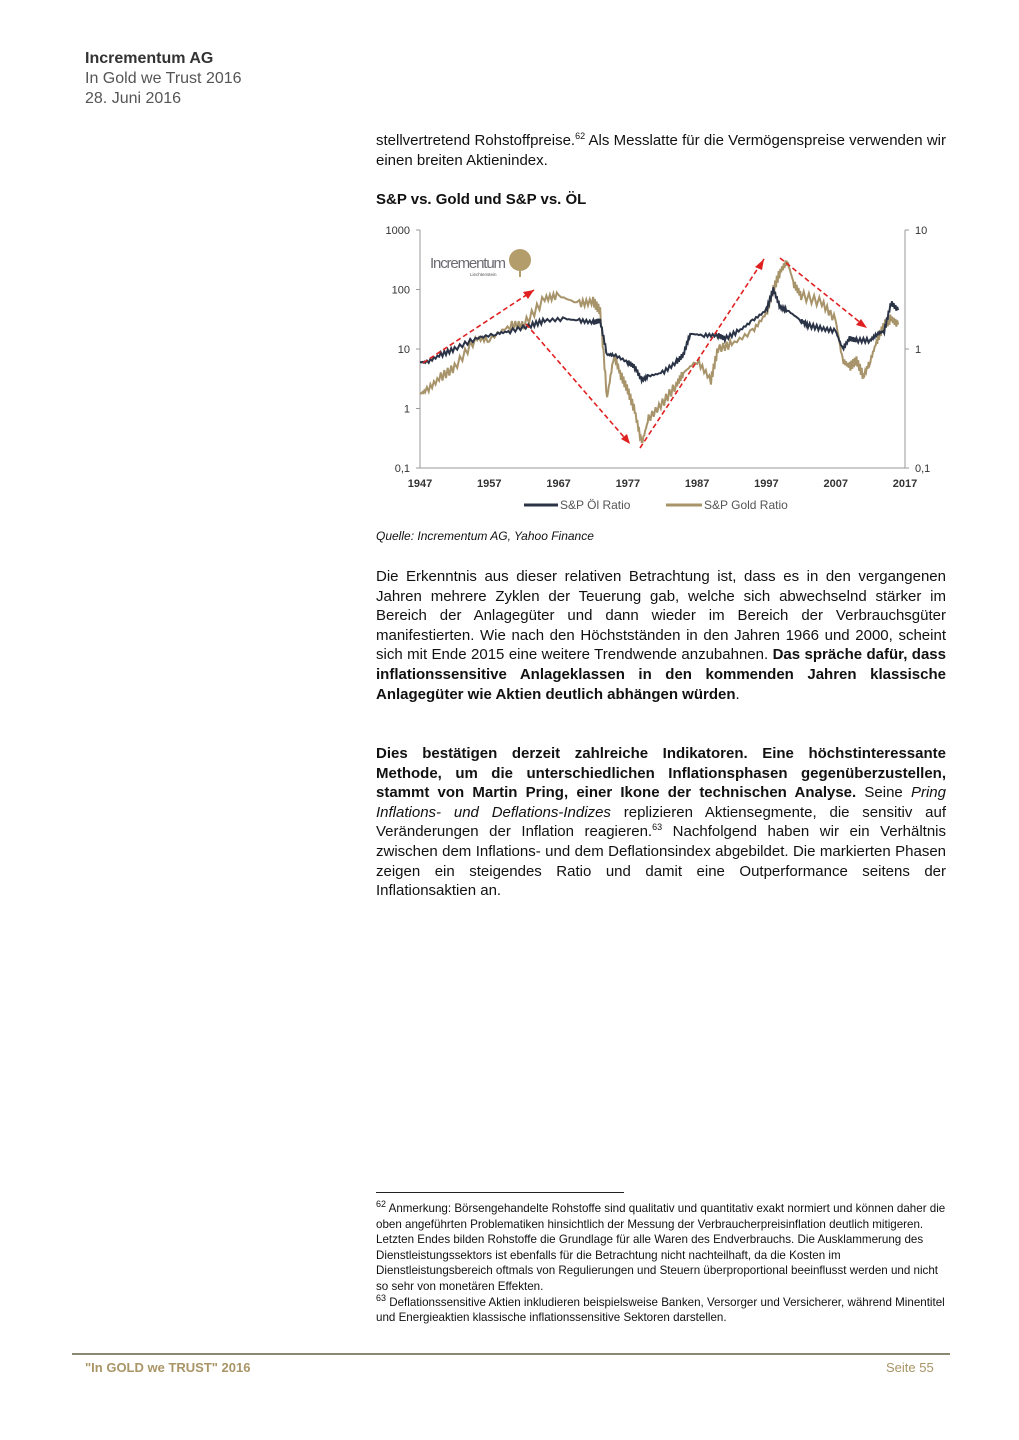  Describe the element at coordinates (746, 505) in the screenshot. I see `legend-label-gold: S&P Gold Ratio` at that location.